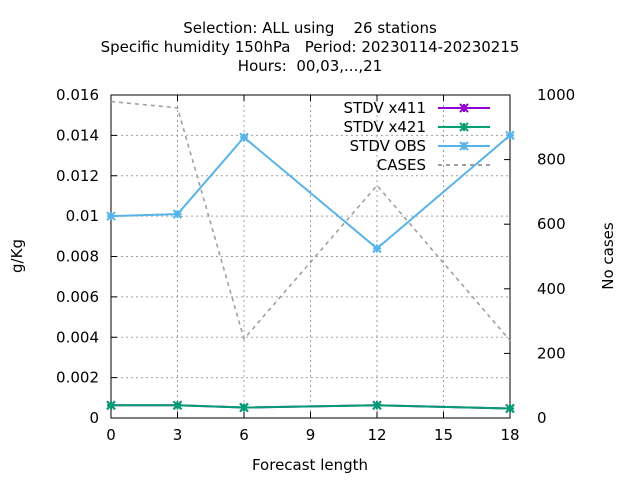 The image size is (640, 480). What do you see at coordinates (551, 160) in the screenshot?
I see `y2-tick-label: 800` at bounding box center [551, 160].